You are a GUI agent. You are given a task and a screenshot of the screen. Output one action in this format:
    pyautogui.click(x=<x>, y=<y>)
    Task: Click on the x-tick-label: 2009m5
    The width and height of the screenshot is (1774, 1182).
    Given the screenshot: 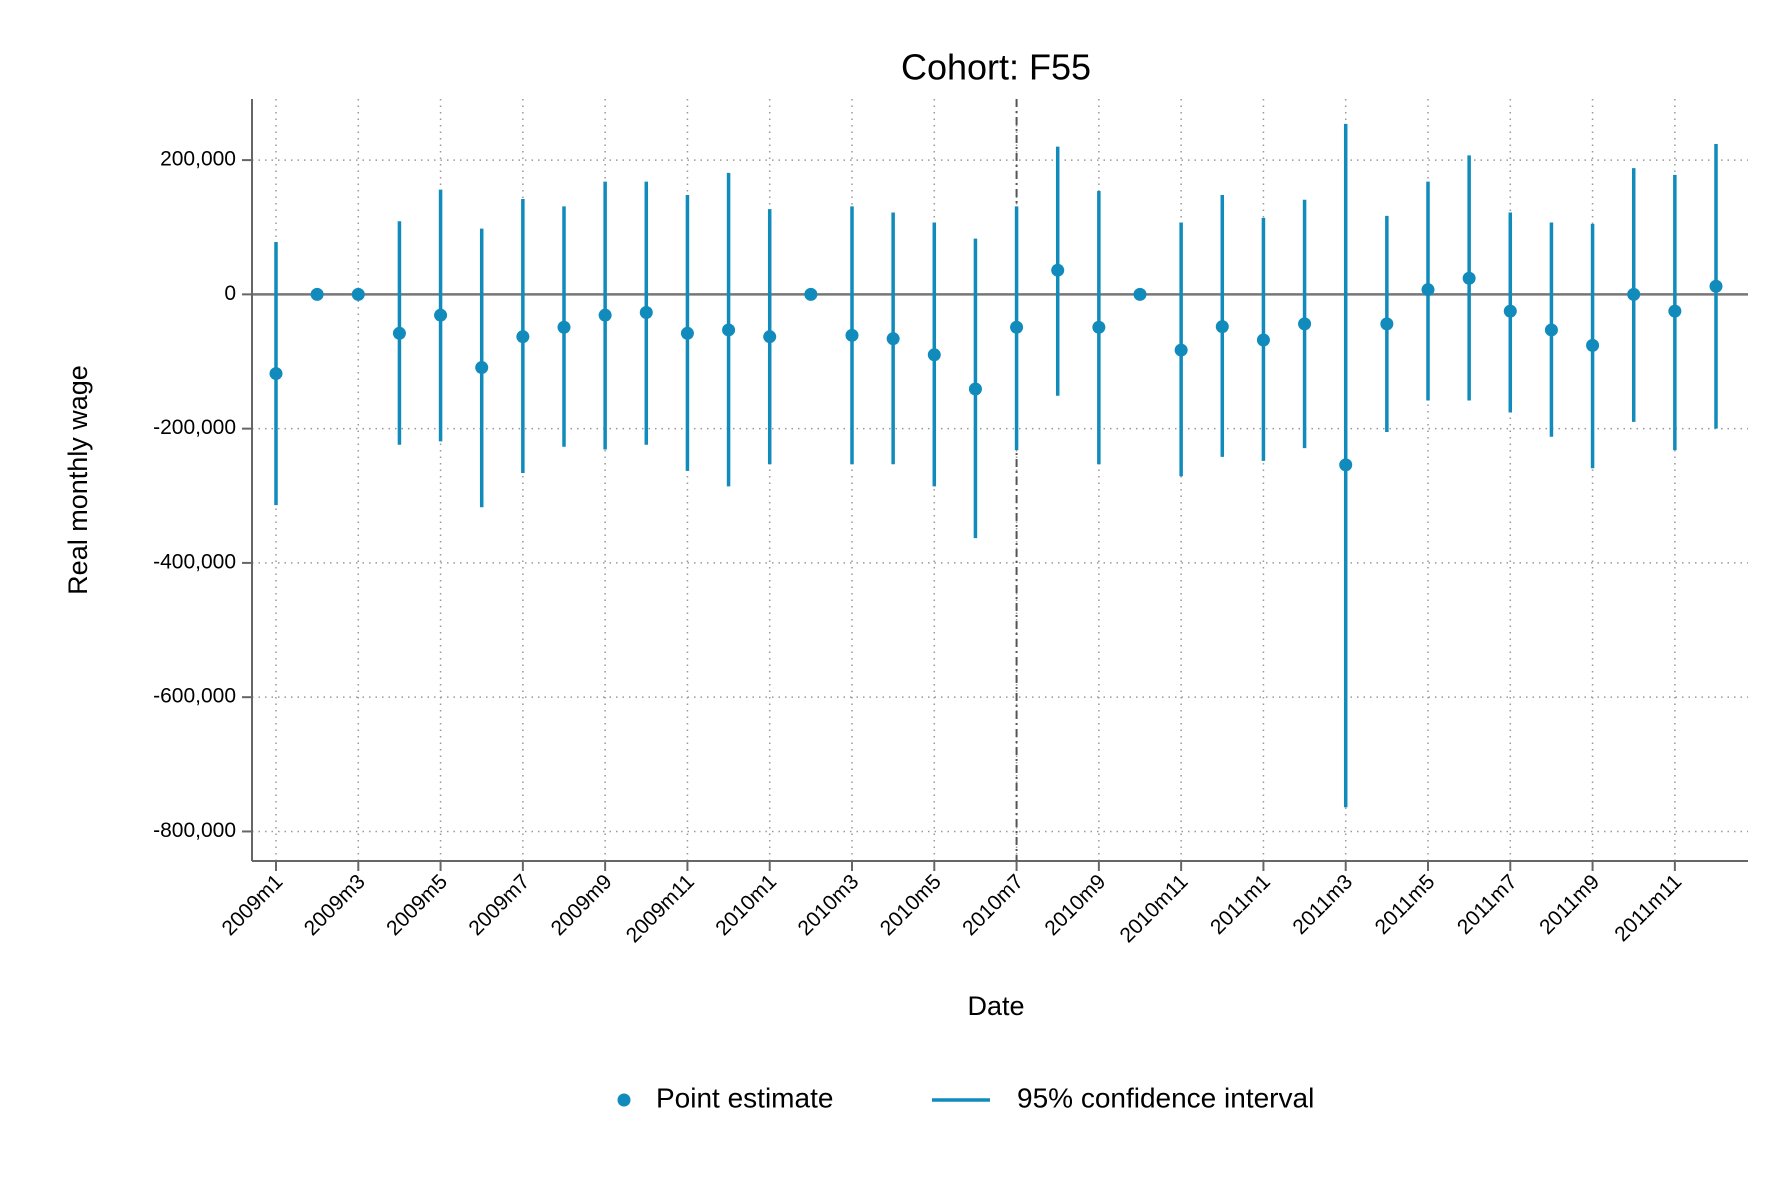 What is the action you would take?
    pyautogui.click(x=417, y=905)
    